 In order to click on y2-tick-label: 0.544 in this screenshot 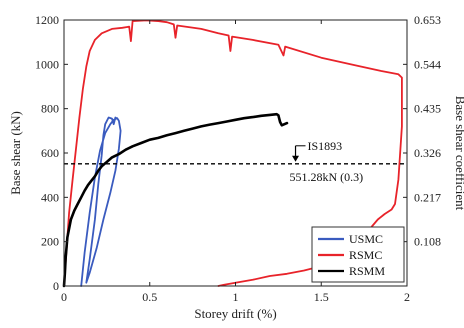, I will do `click(427, 64)`.